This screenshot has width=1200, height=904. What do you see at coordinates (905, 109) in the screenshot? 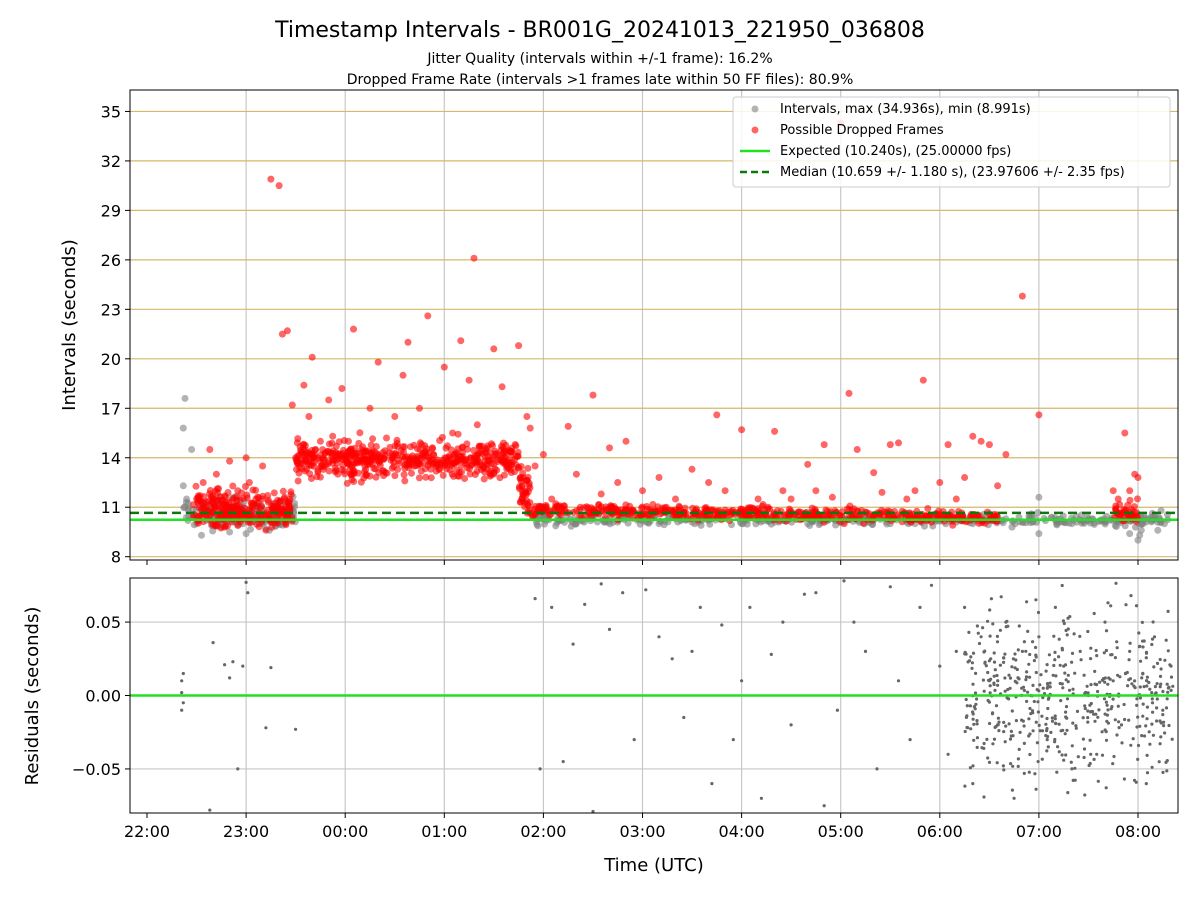
I see `legend-label-intervals: Intervals, max (34.936s), min (8.991s)` at bounding box center [905, 109].